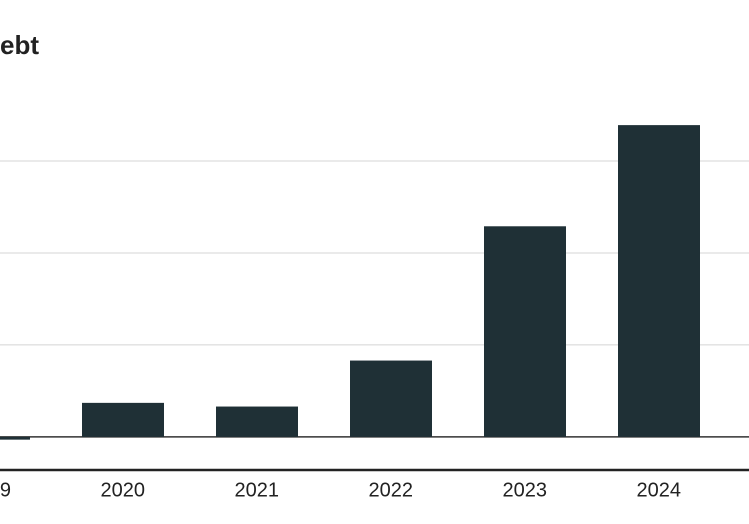  Describe the element at coordinates (659, 490) in the screenshot. I see `x-tick-label: 2024` at that location.